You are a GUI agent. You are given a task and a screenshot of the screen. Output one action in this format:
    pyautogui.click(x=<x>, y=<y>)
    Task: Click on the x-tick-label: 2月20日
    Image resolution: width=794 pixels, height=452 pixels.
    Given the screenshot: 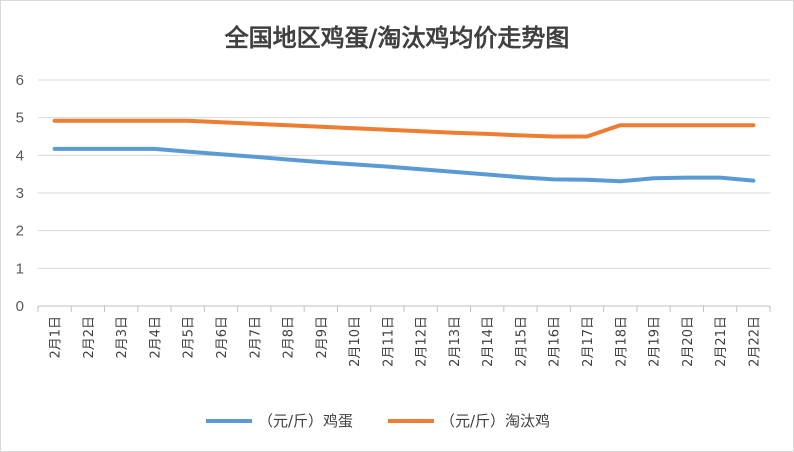 What is the action you would take?
    pyautogui.click(x=688, y=341)
    